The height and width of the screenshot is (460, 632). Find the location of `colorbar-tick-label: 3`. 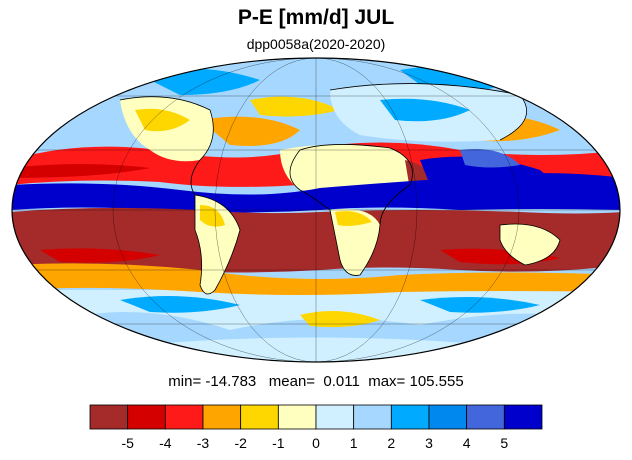

colorbar-tick-label: 3 is located at coordinates (429, 443).